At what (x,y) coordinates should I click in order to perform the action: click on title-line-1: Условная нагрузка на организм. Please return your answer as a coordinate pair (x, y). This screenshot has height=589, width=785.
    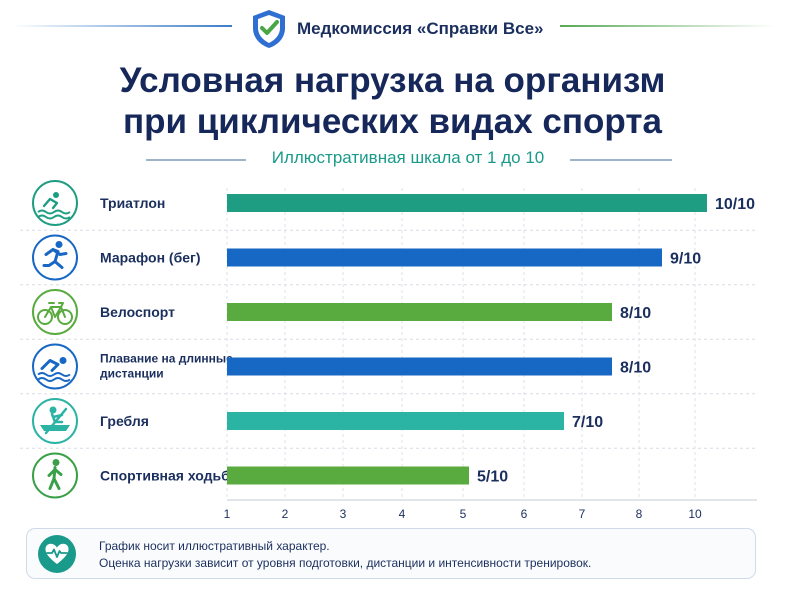
    Looking at the image, I should click on (392, 80).